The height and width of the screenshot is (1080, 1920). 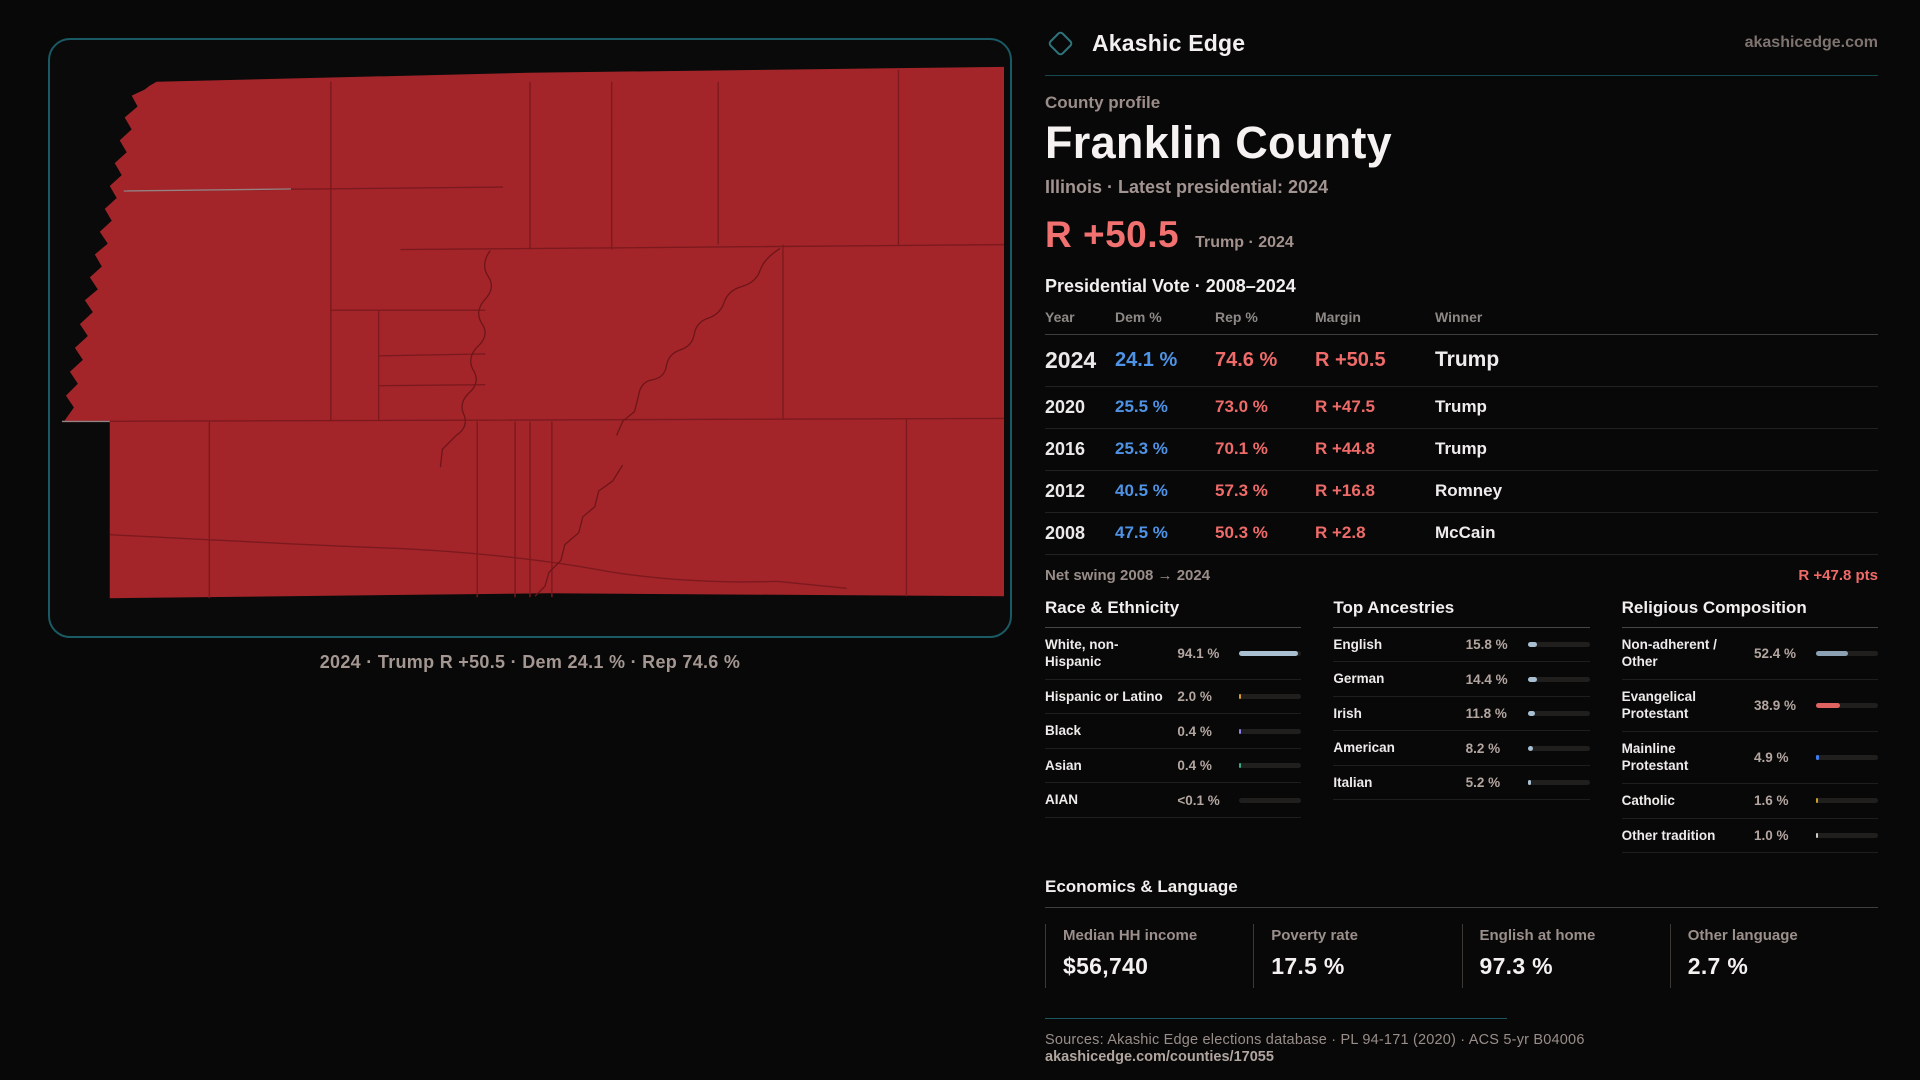 What do you see at coordinates (1773, 956) in the screenshot?
I see `stat-cell: Other language 2.7 %` at bounding box center [1773, 956].